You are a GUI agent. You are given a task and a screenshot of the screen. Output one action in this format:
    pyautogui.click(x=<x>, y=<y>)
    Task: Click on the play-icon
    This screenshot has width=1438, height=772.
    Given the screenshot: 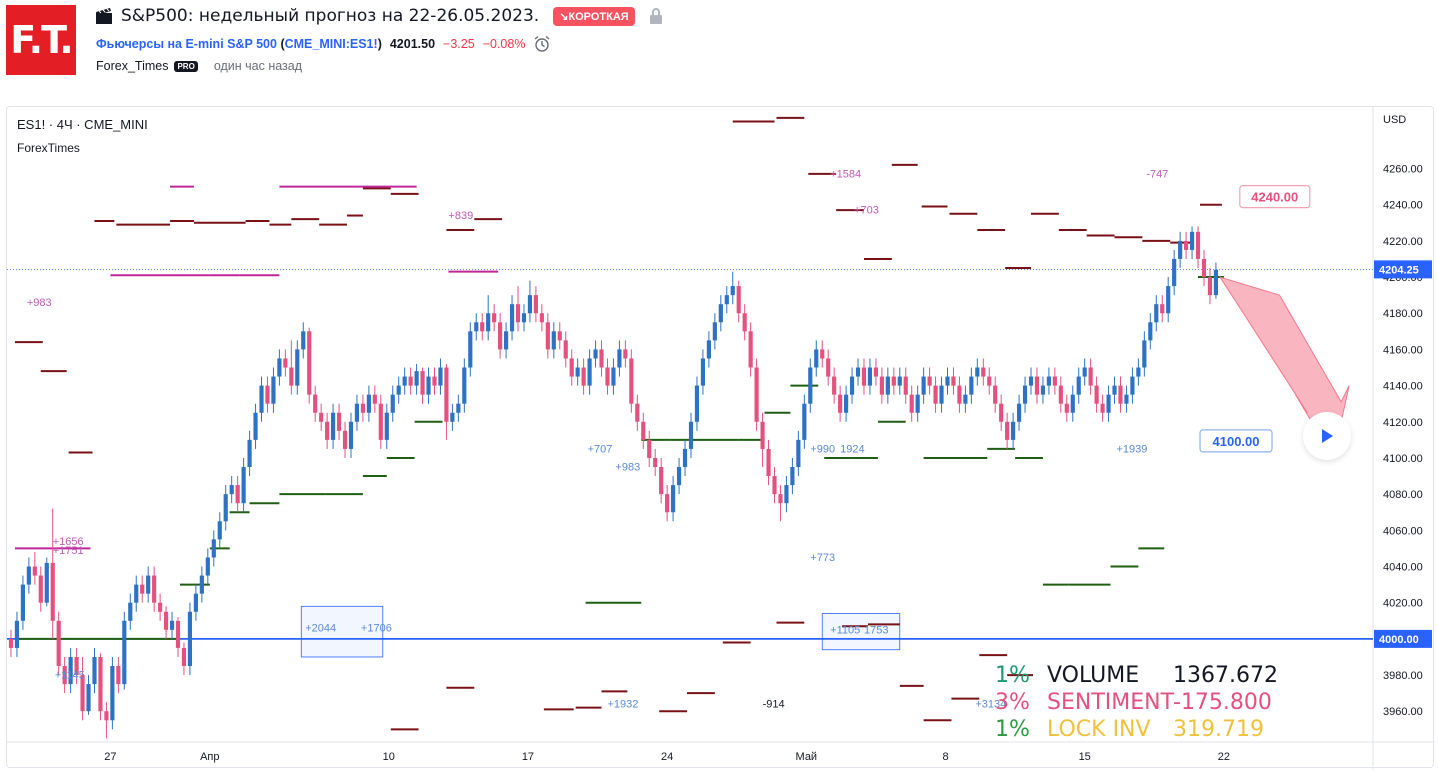 What is the action you would take?
    pyautogui.click(x=1327, y=436)
    